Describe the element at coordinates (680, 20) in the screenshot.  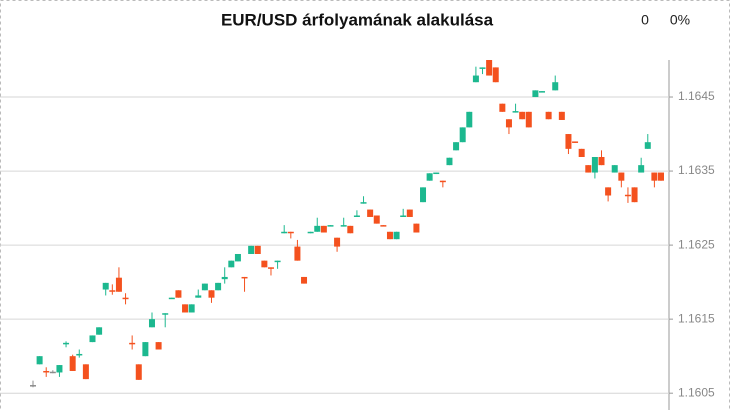
I see `change-percent: 0%` at that location.